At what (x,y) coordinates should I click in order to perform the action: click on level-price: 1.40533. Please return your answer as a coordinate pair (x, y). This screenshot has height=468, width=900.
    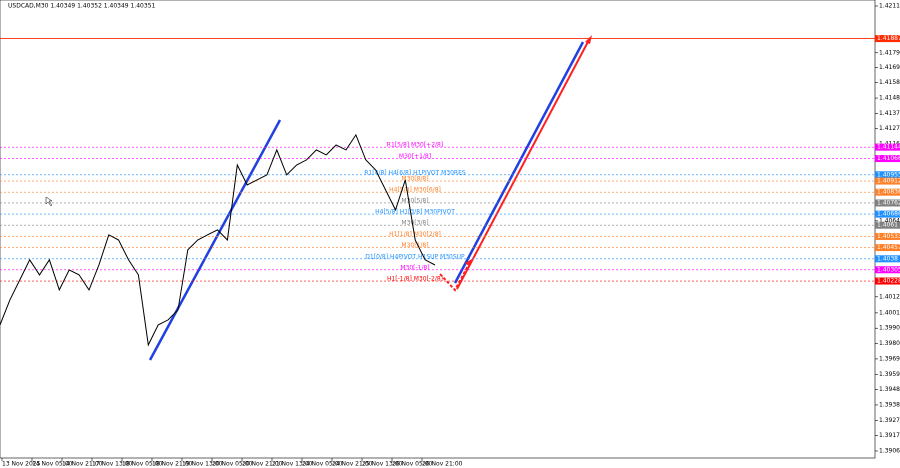
    Looking at the image, I should click on (888, 236).